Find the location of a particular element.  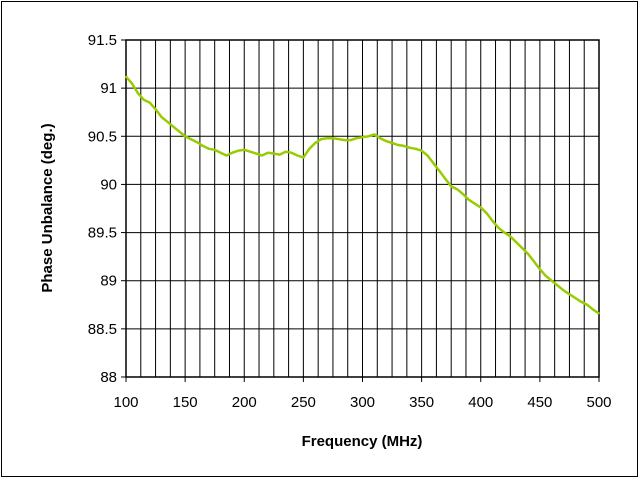

x-tick-label: 450 is located at coordinates (539, 402).